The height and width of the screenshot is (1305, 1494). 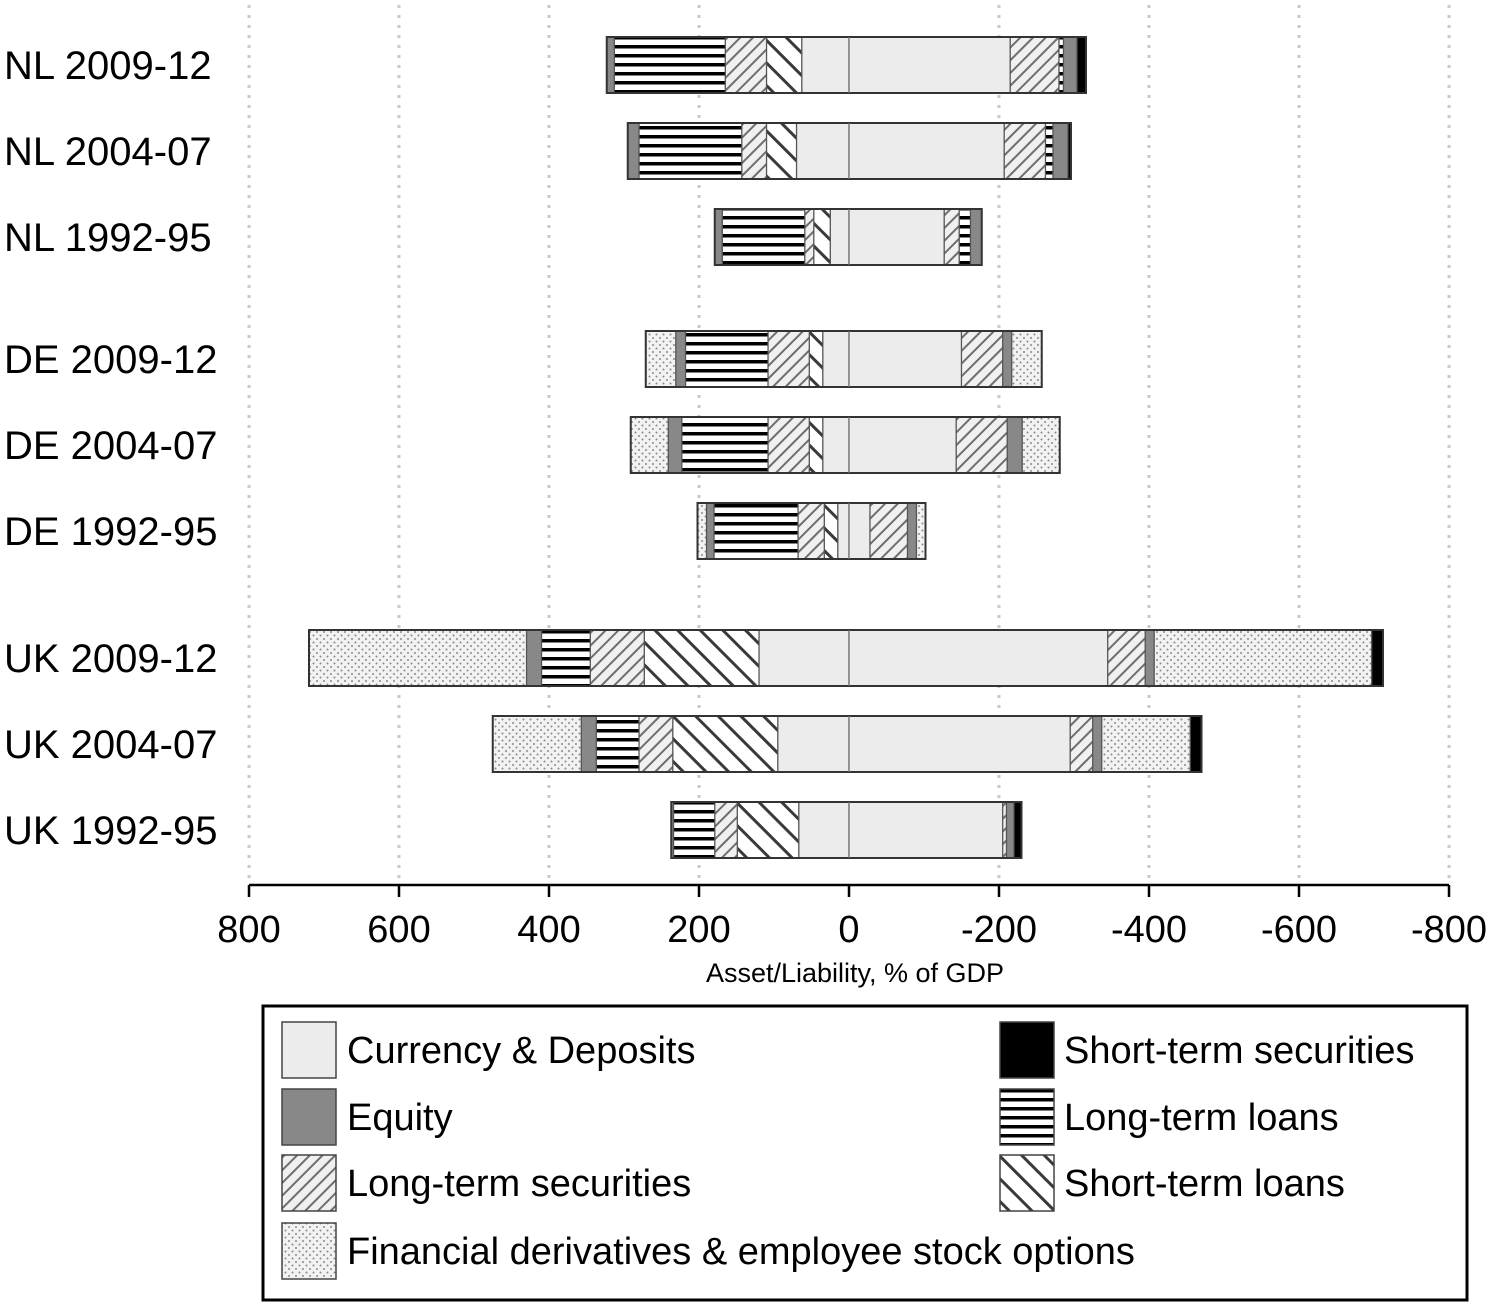 What do you see at coordinates (848, 930) in the screenshot?
I see `x-tick-label: 0` at bounding box center [848, 930].